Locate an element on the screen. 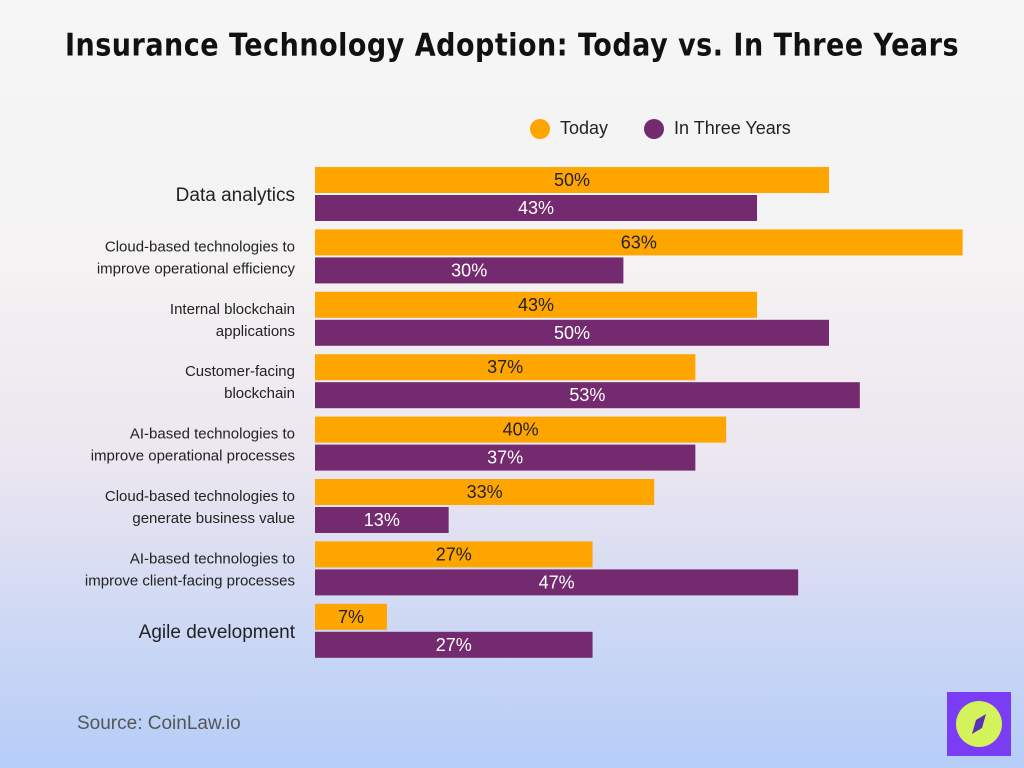 This screenshot has width=1024, height=768. legend-label-three-years: In Three Years is located at coordinates (732, 128).